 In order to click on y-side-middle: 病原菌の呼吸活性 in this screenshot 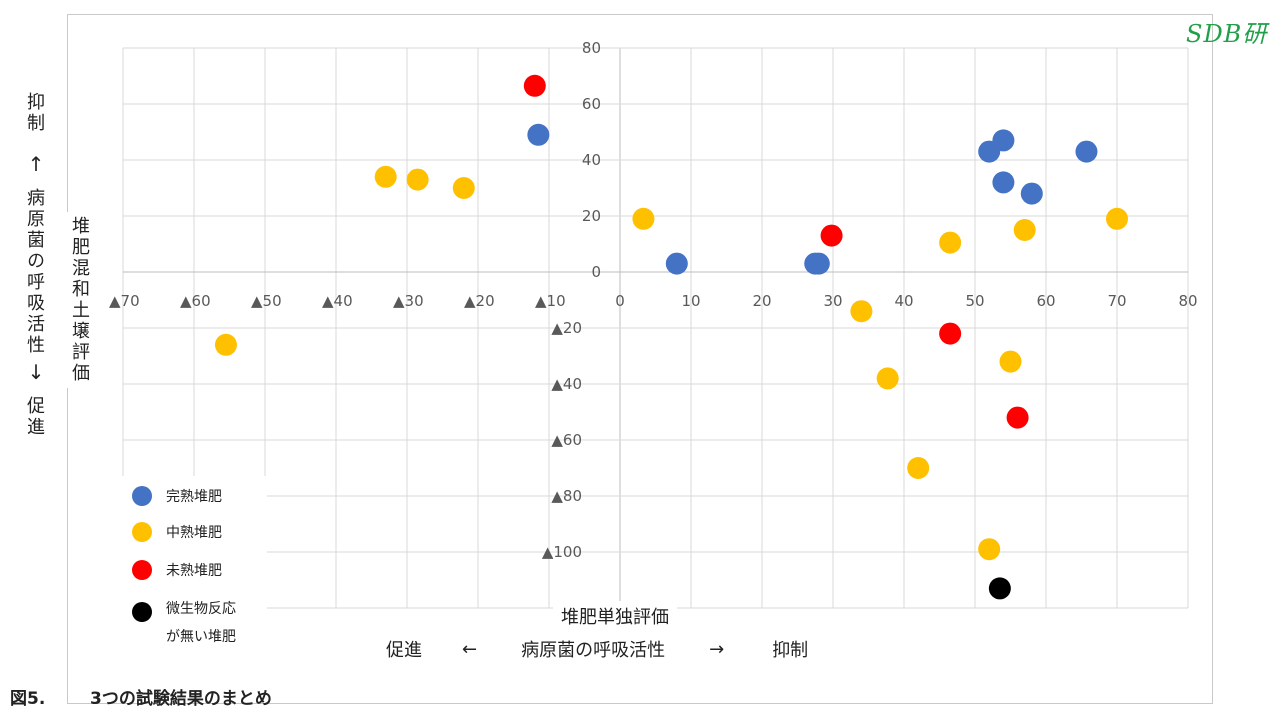, I will do `click(34, 272)`.